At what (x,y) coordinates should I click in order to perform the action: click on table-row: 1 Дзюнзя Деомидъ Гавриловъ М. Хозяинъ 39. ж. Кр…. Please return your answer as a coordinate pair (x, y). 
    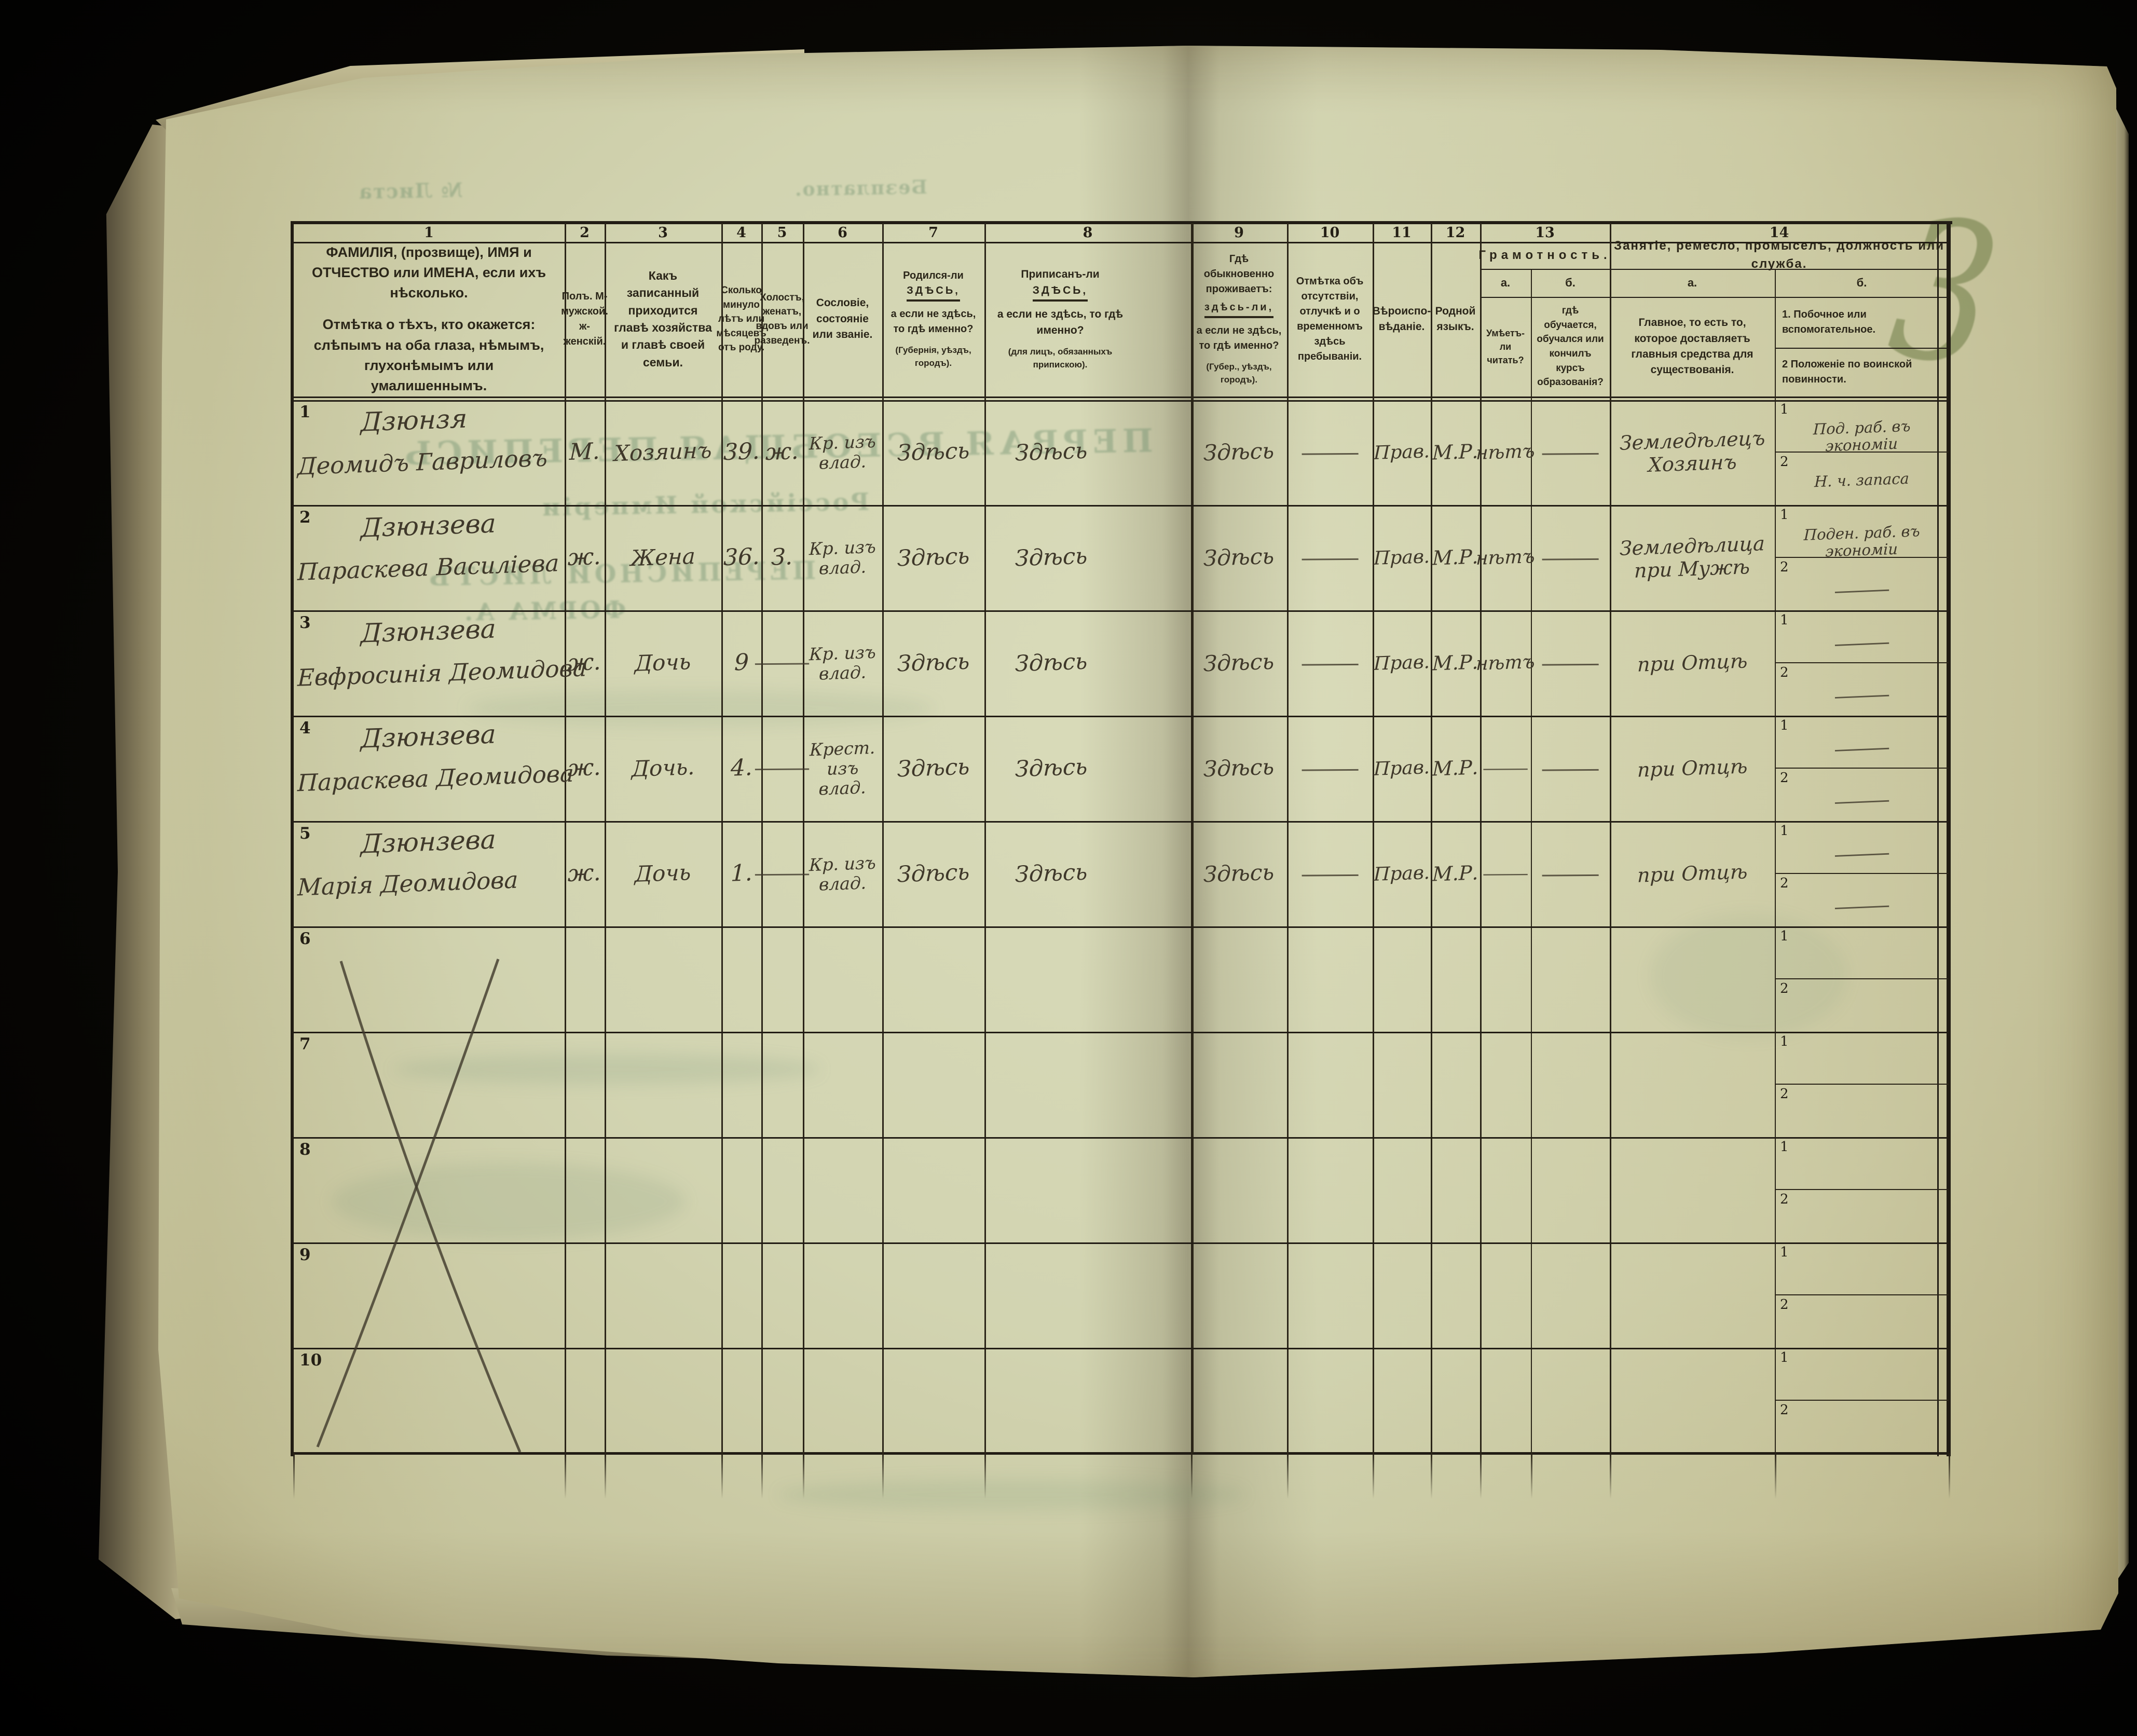
    Looking at the image, I should click on (1121, 452).